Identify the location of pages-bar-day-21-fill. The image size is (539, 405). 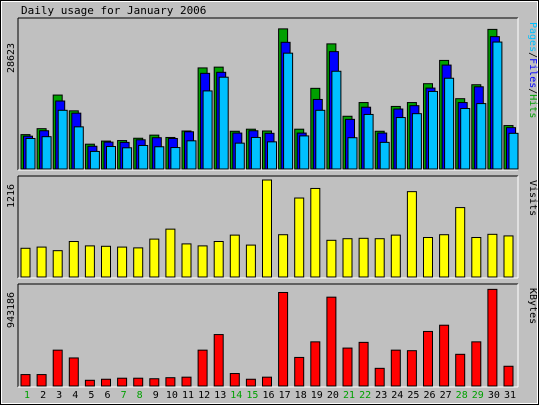
(352, 153).